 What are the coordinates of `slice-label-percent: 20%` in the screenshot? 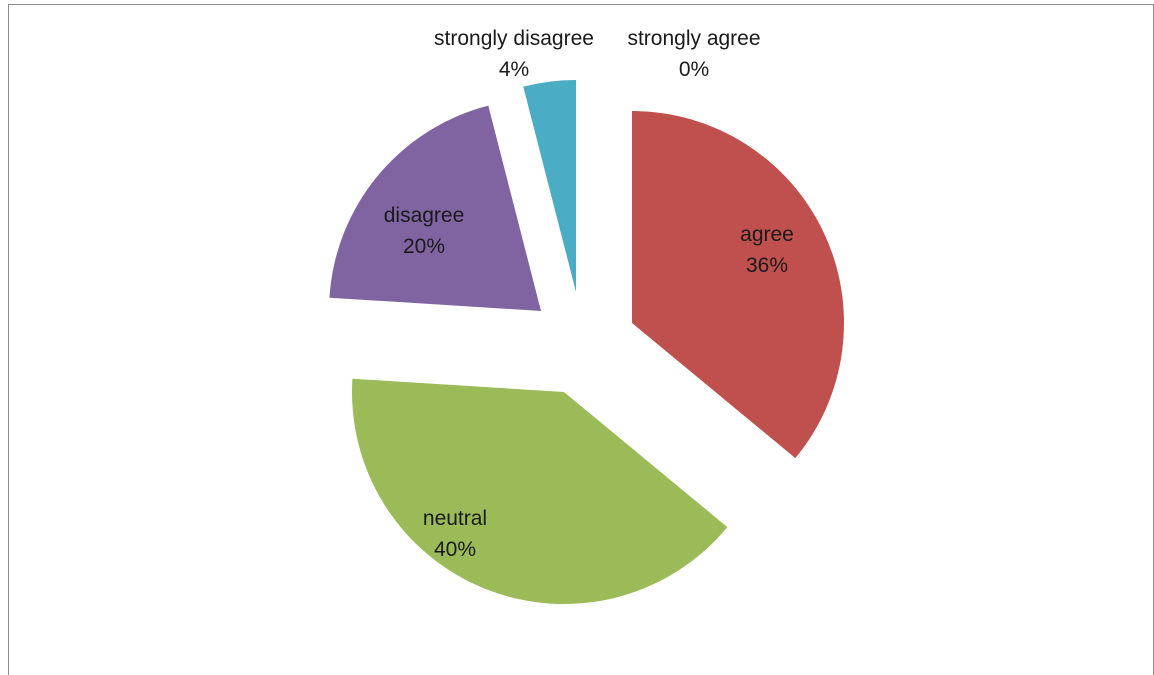 It's located at (424, 246).